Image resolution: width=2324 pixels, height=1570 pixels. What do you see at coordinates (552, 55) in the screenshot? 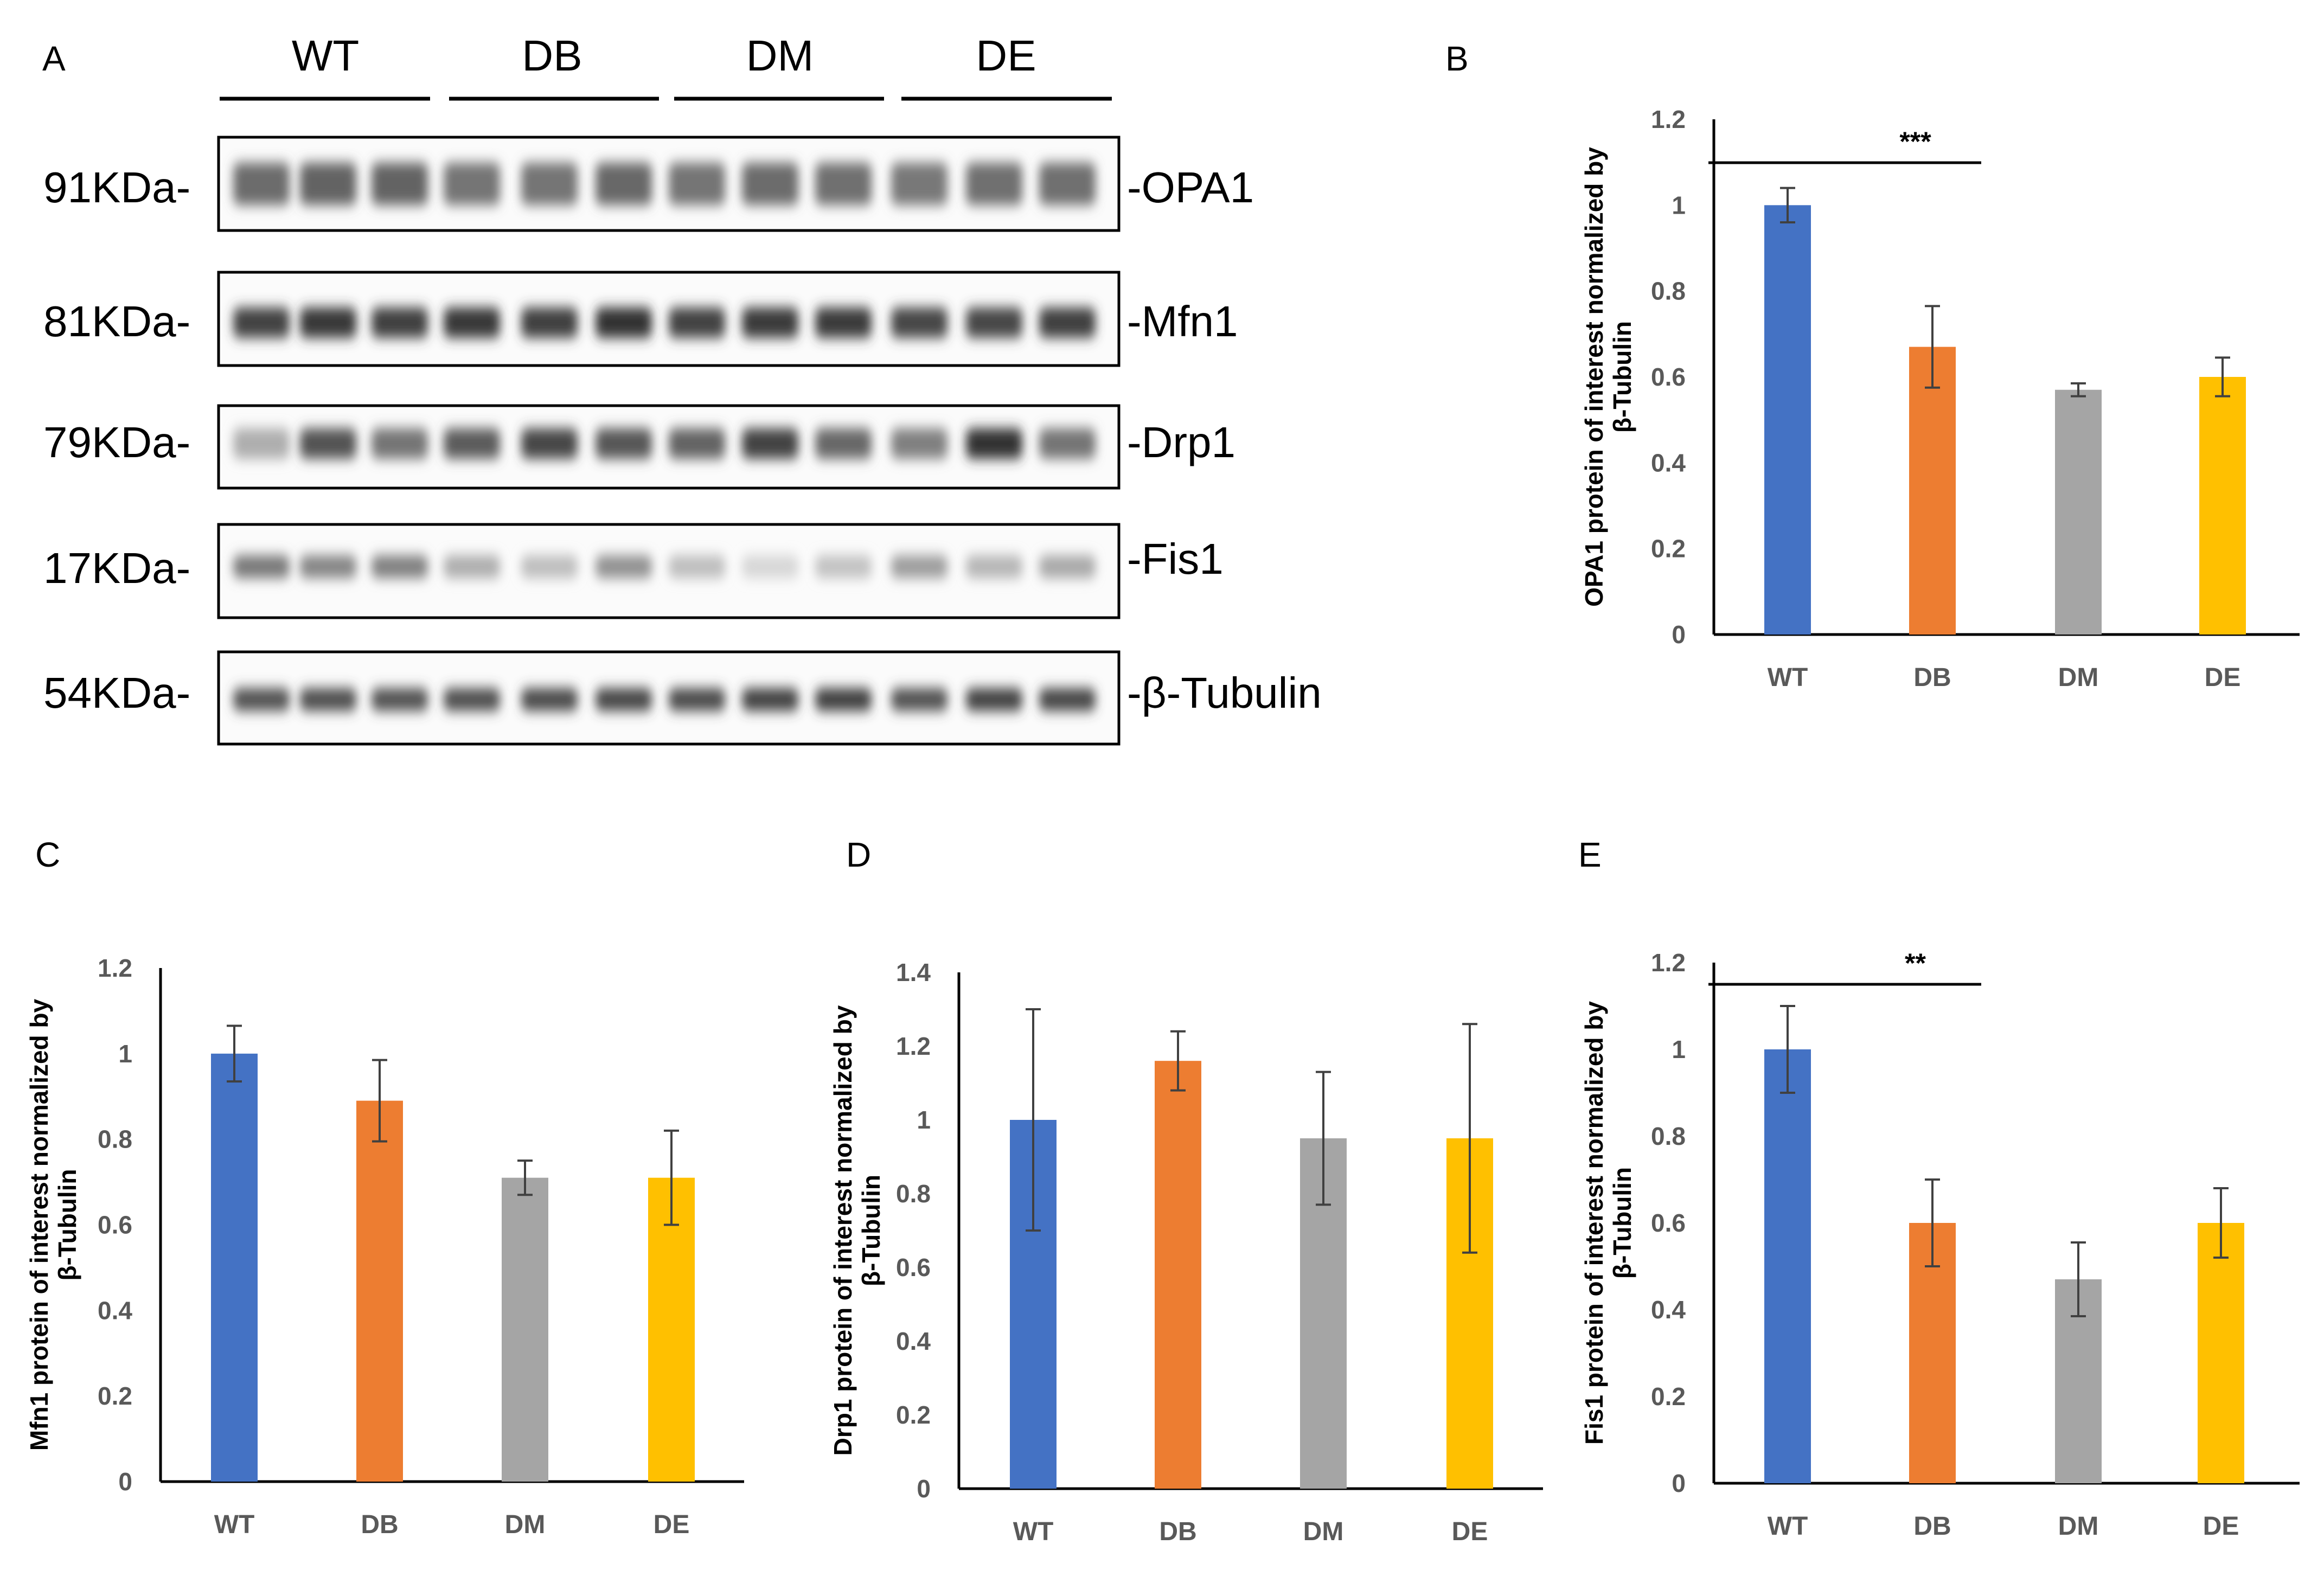
I see `blot-group-label-db: DB` at bounding box center [552, 55].